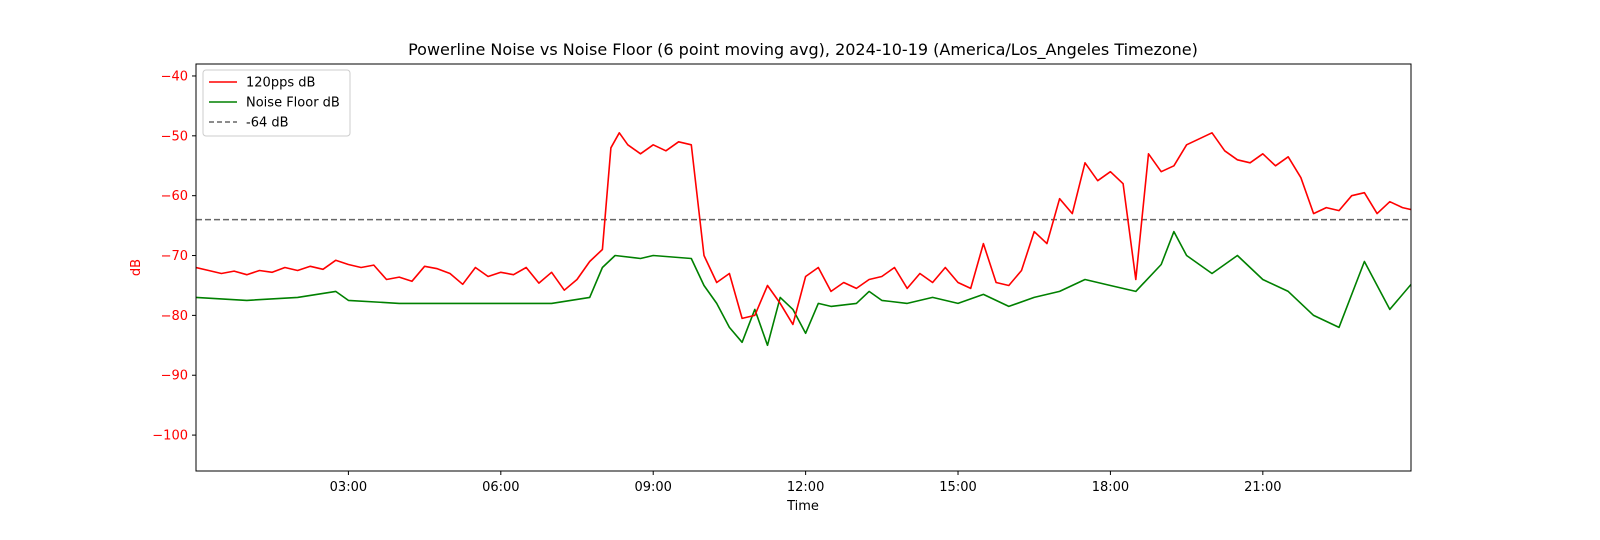  I want to click on x-axis: 03:00 06:00 09:00 12:00 15:00 18:00 21:00, so click(806, 483).